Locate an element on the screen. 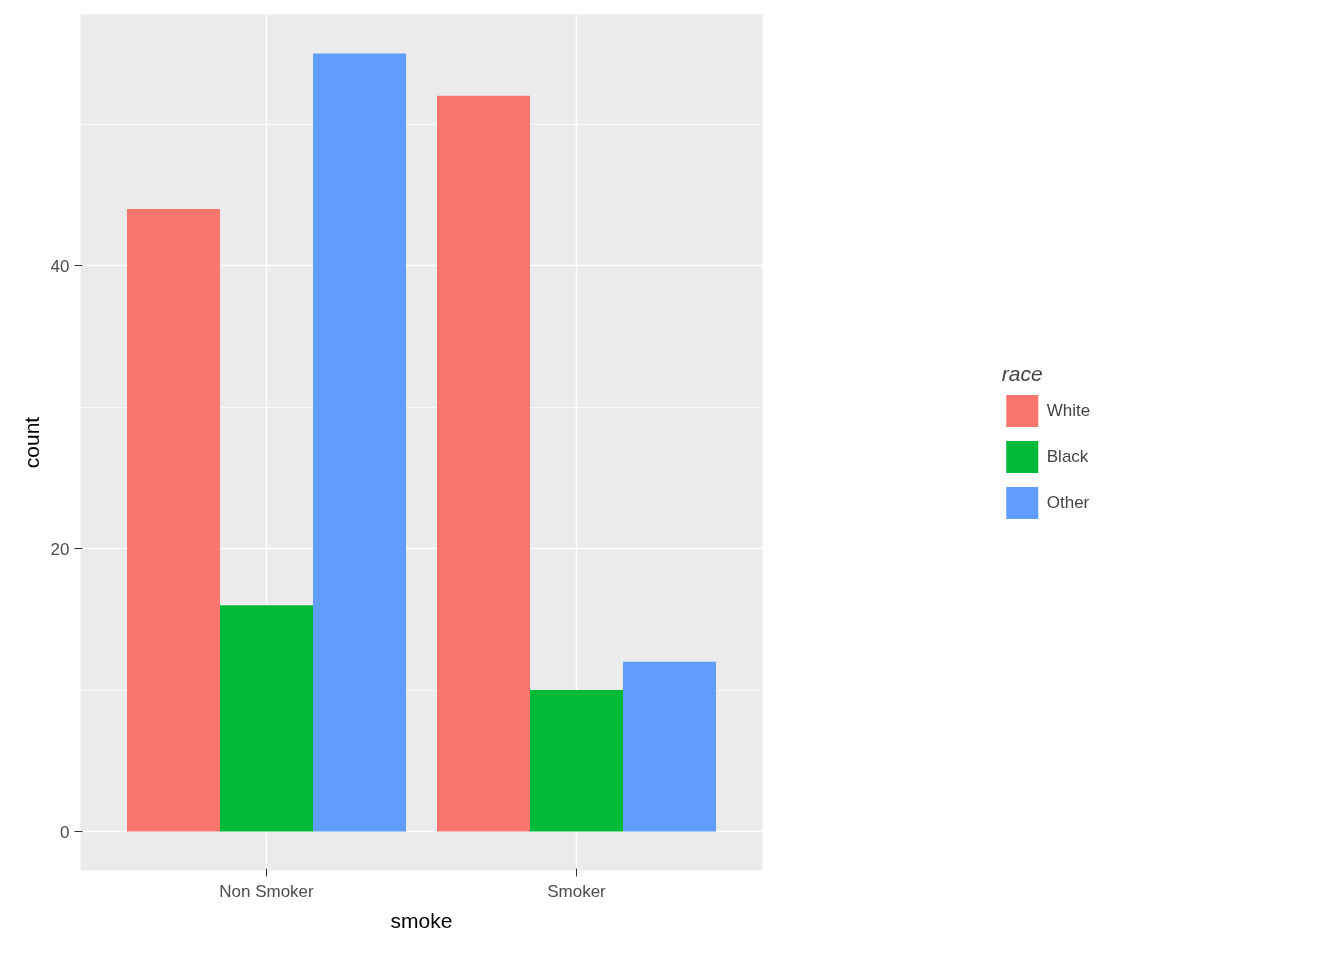  legend-label: Black is located at coordinates (1067, 456).